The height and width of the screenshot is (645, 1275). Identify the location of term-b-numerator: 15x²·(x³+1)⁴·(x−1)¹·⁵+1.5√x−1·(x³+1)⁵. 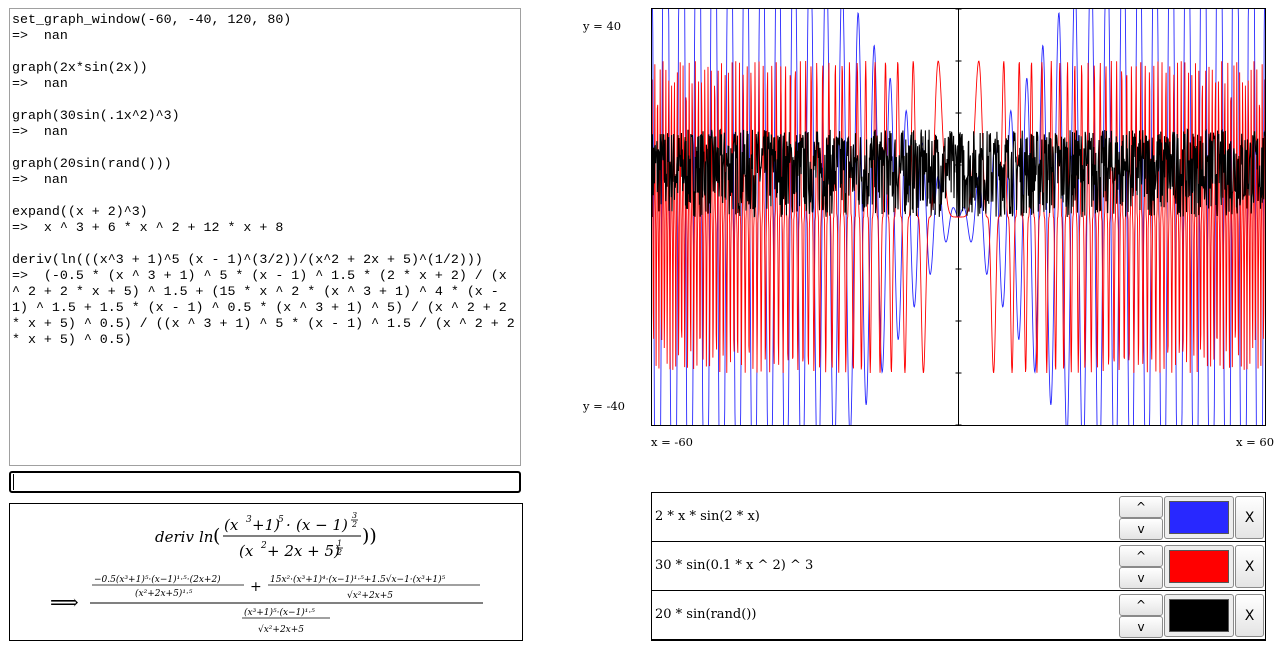
(358, 579).